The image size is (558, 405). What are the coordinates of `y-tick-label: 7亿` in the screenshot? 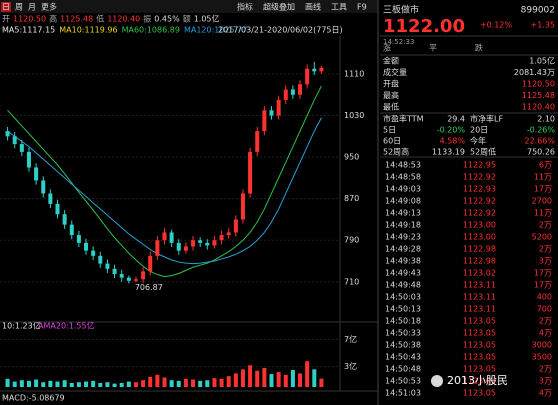 It's located at (350, 339).